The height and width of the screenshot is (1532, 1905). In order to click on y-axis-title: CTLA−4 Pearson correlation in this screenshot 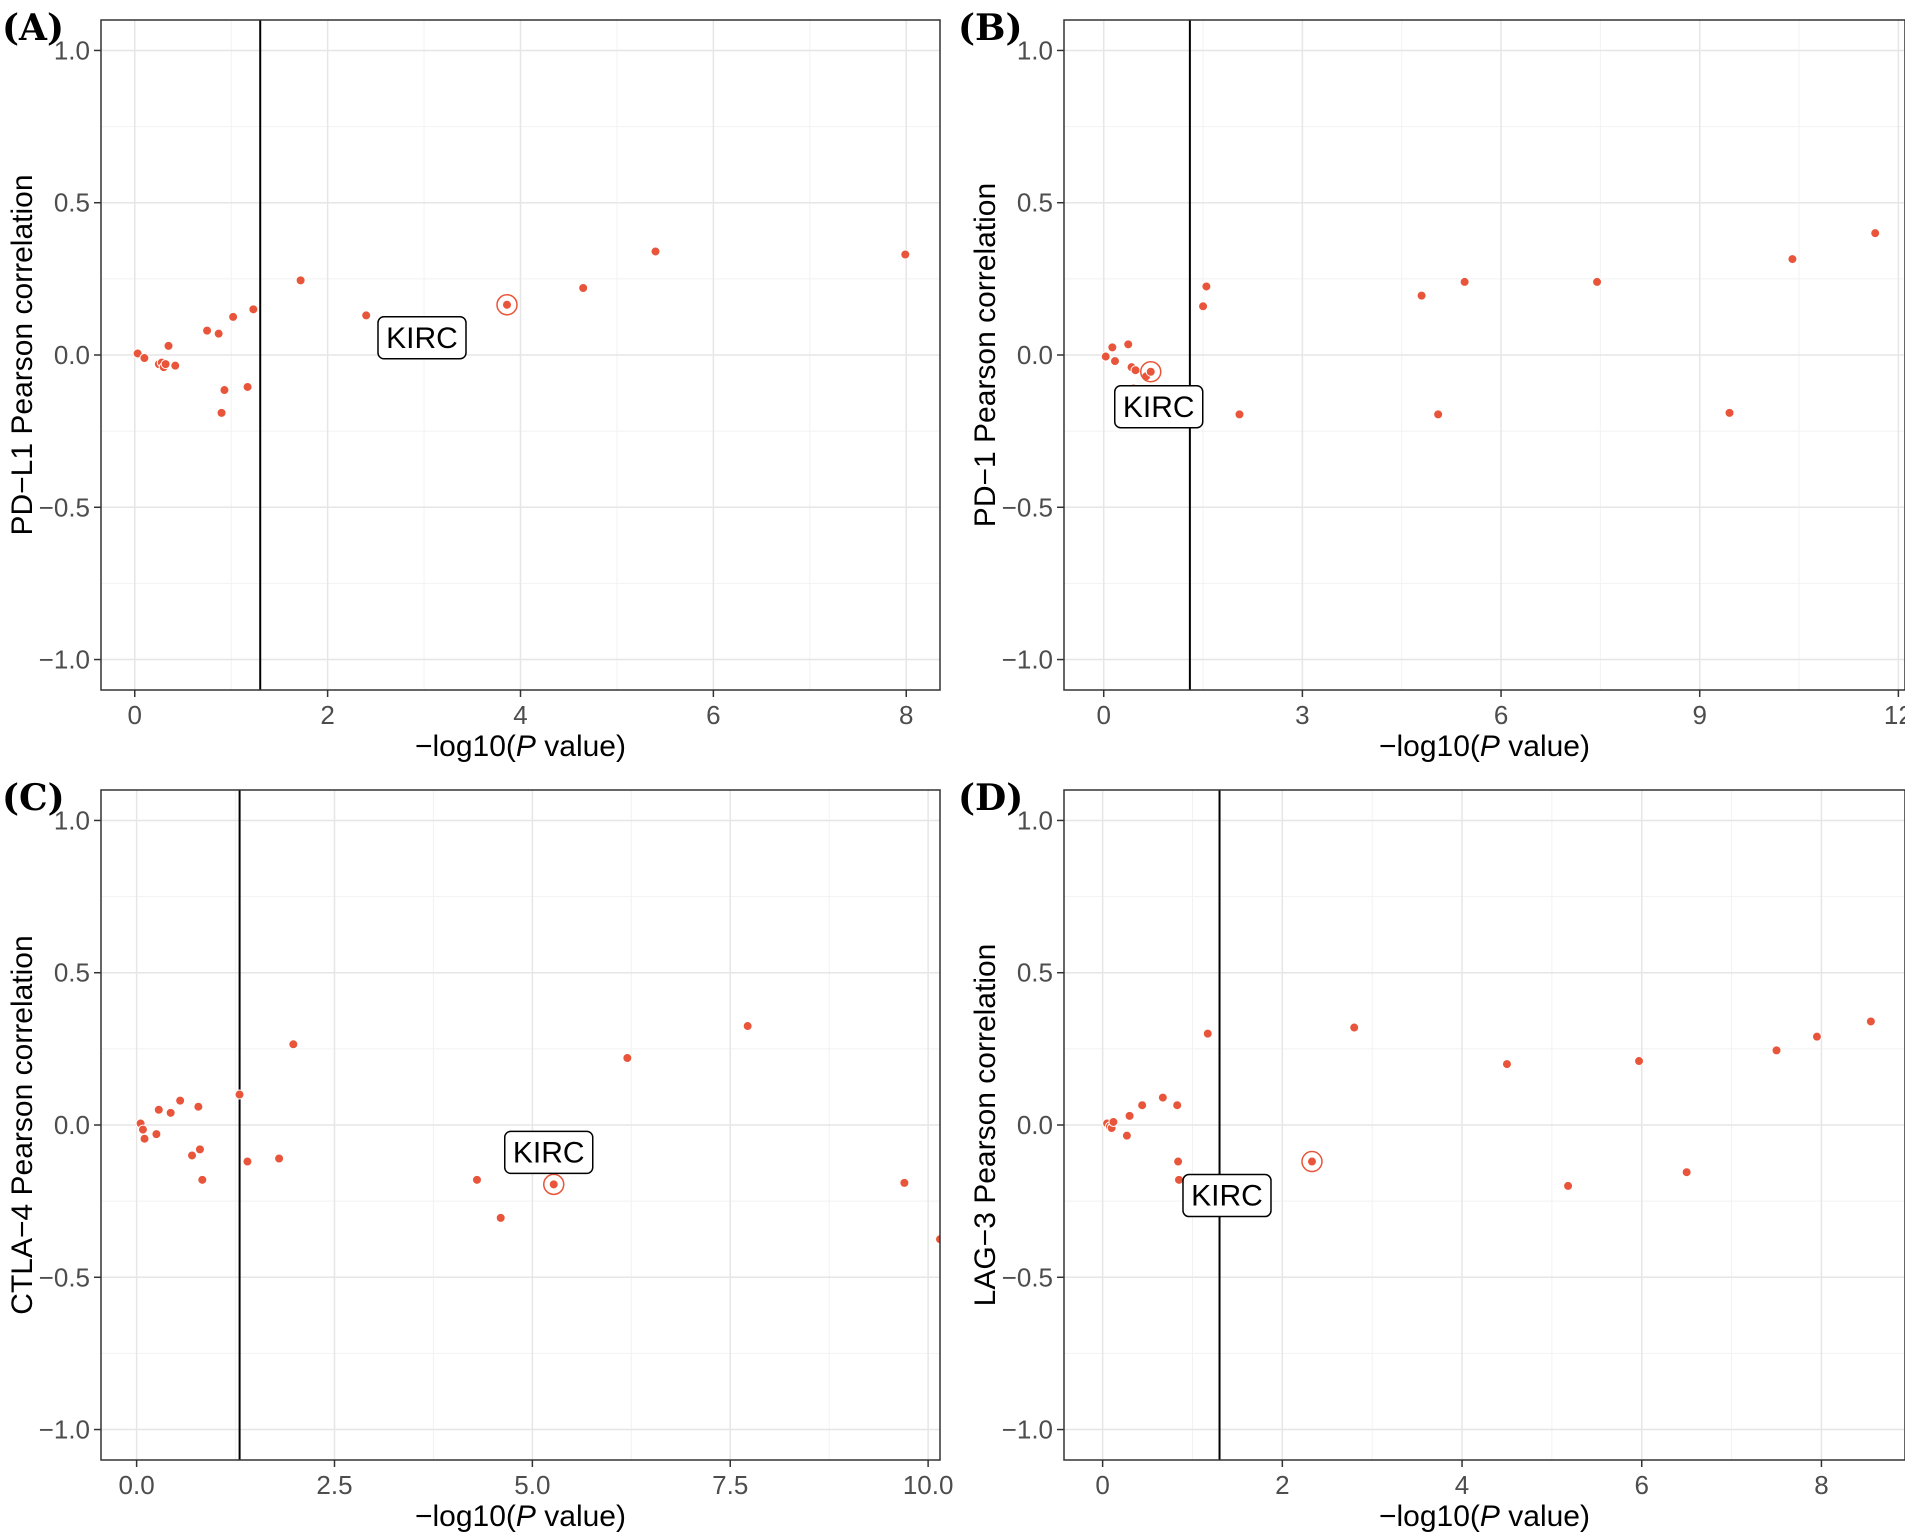, I will do `click(22, 1124)`.